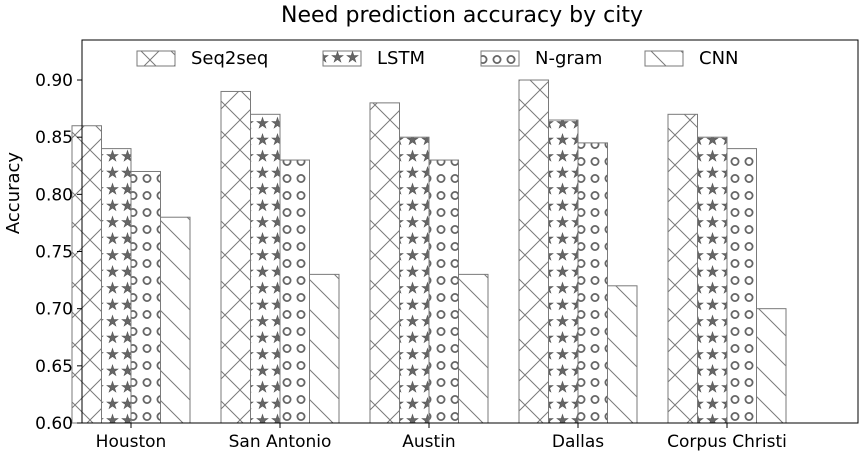 The image size is (863, 458). Describe the element at coordinates (443, 291) in the screenshot. I see `bar-n-gram-austin` at that location.